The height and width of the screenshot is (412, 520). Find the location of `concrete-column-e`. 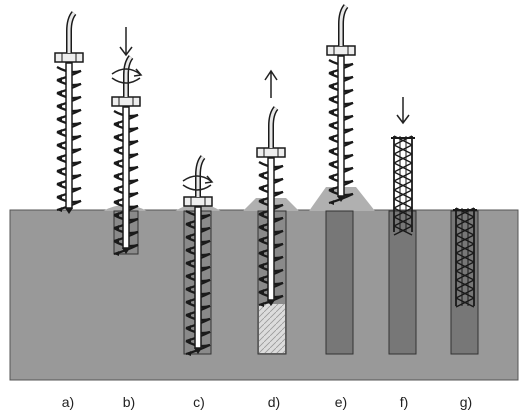

concrete-column-e is located at coordinates (339, 282).